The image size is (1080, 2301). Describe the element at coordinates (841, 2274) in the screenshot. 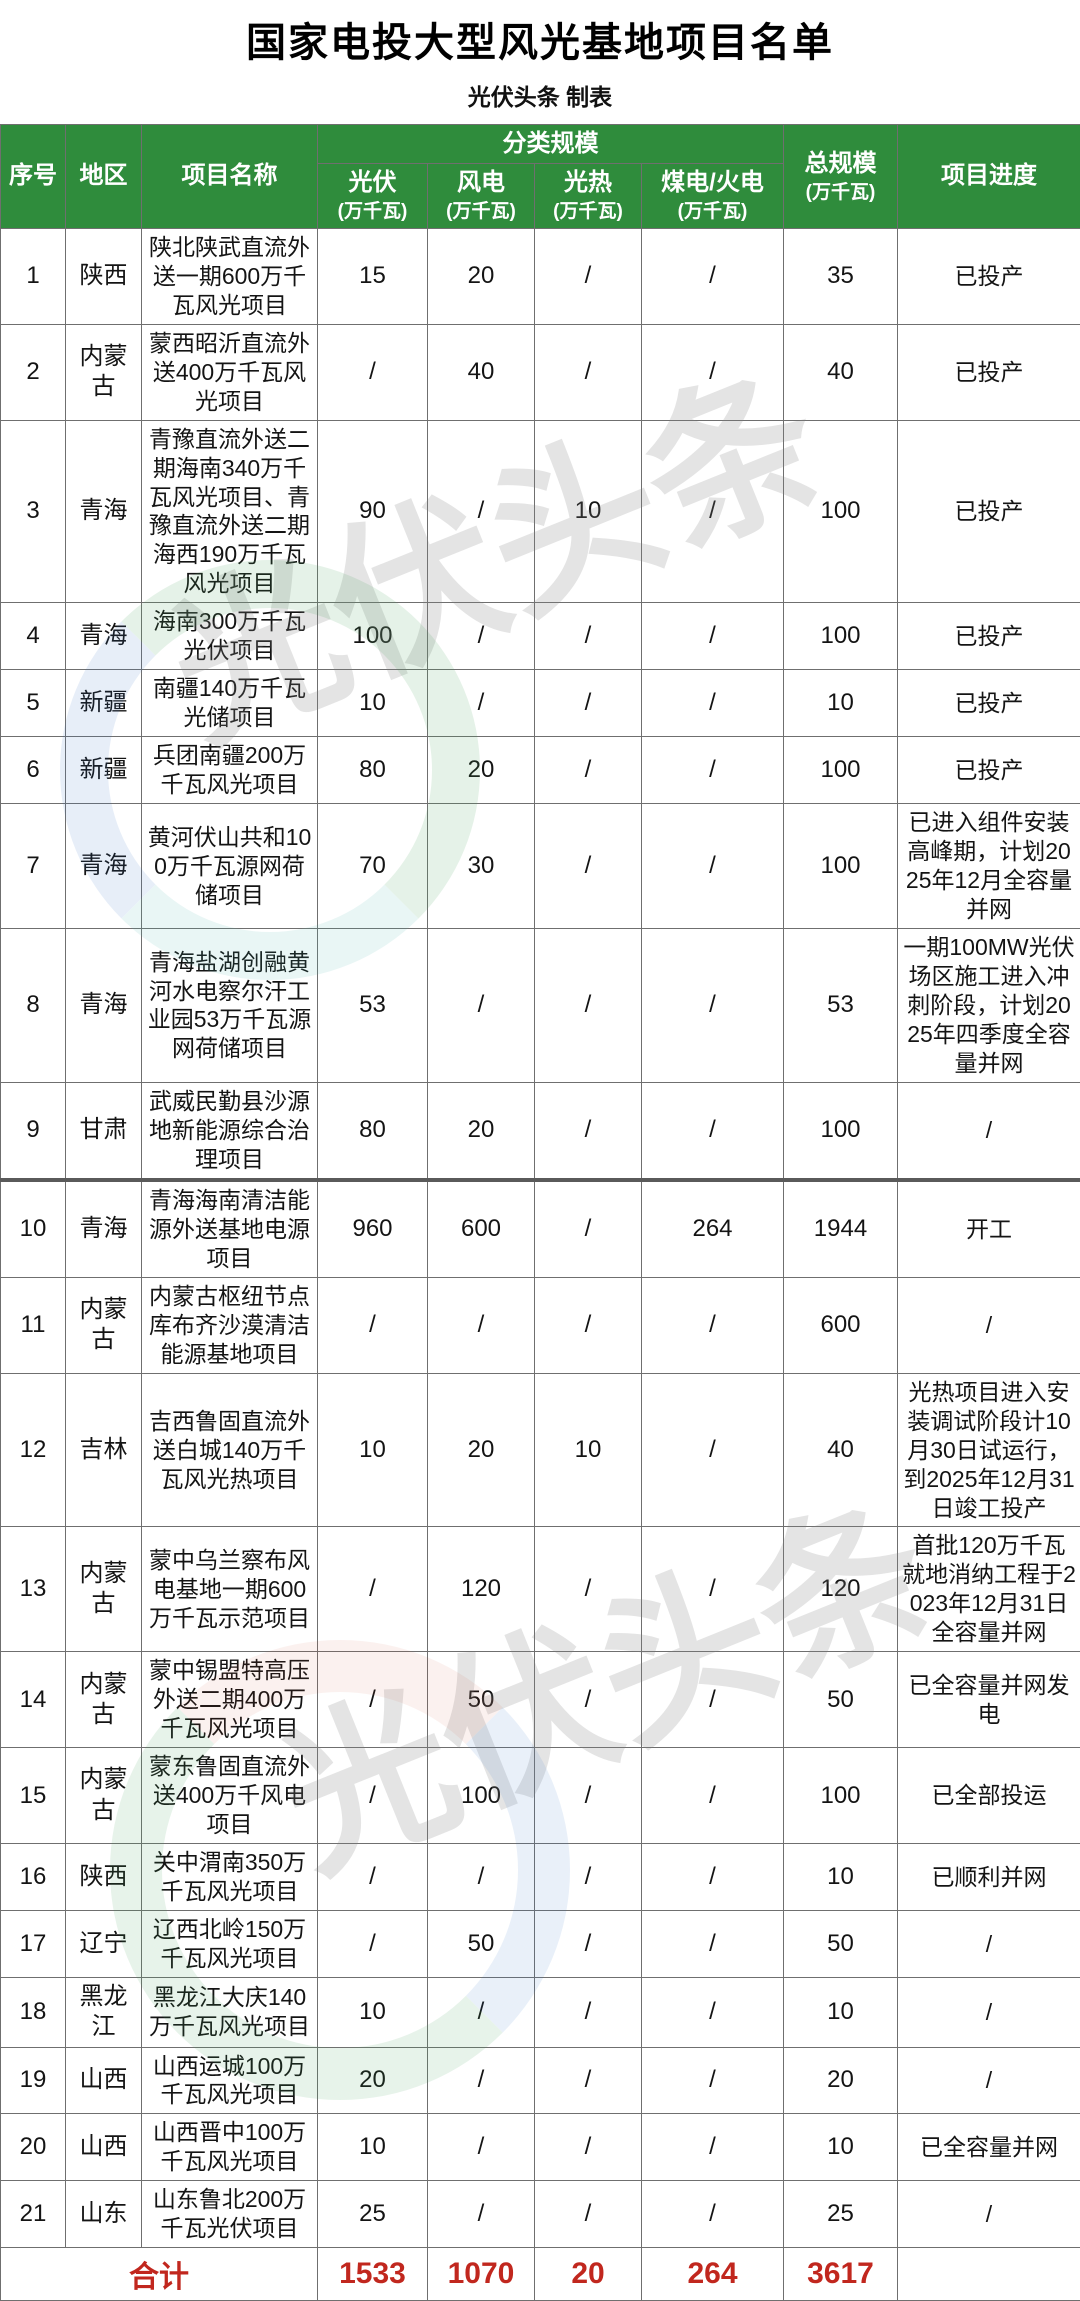

I see `total-scale-cell: 3617` at that location.